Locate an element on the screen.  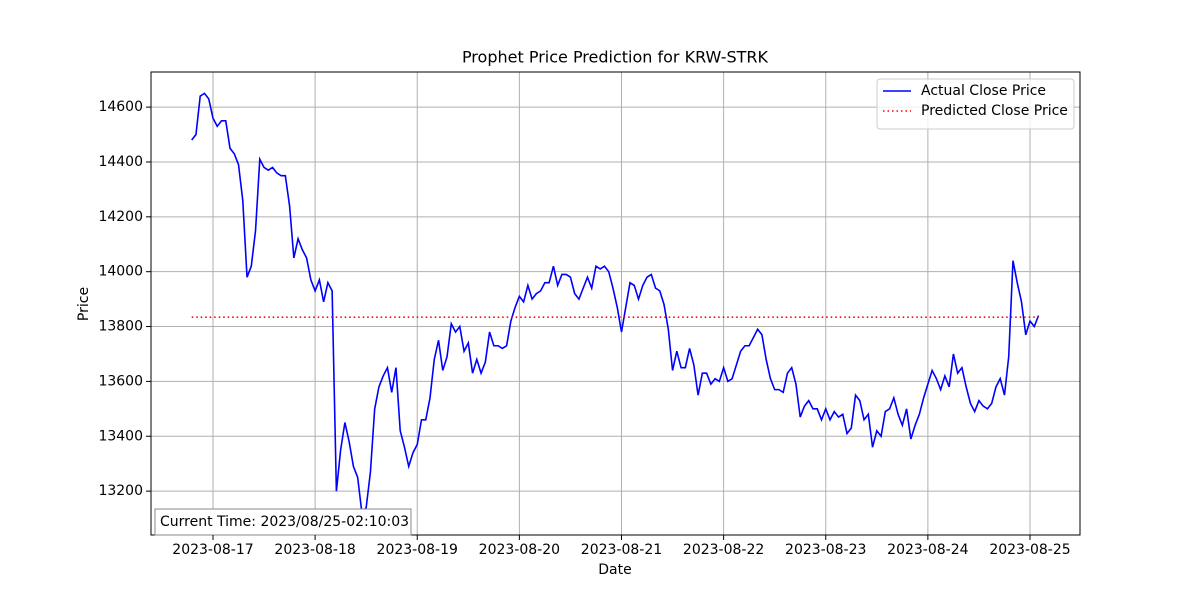
legend: Actual Close Price Predicted Close Price is located at coordinates (975, 104).